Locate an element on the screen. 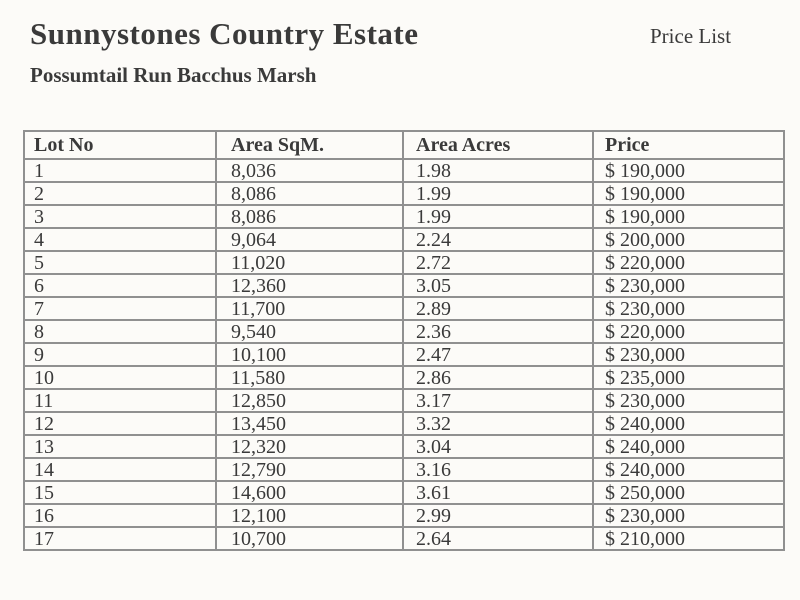 The width and height of the screenshot is (800, 600). cell-area-acres: 3.16 is located at coordinates (498, 469).